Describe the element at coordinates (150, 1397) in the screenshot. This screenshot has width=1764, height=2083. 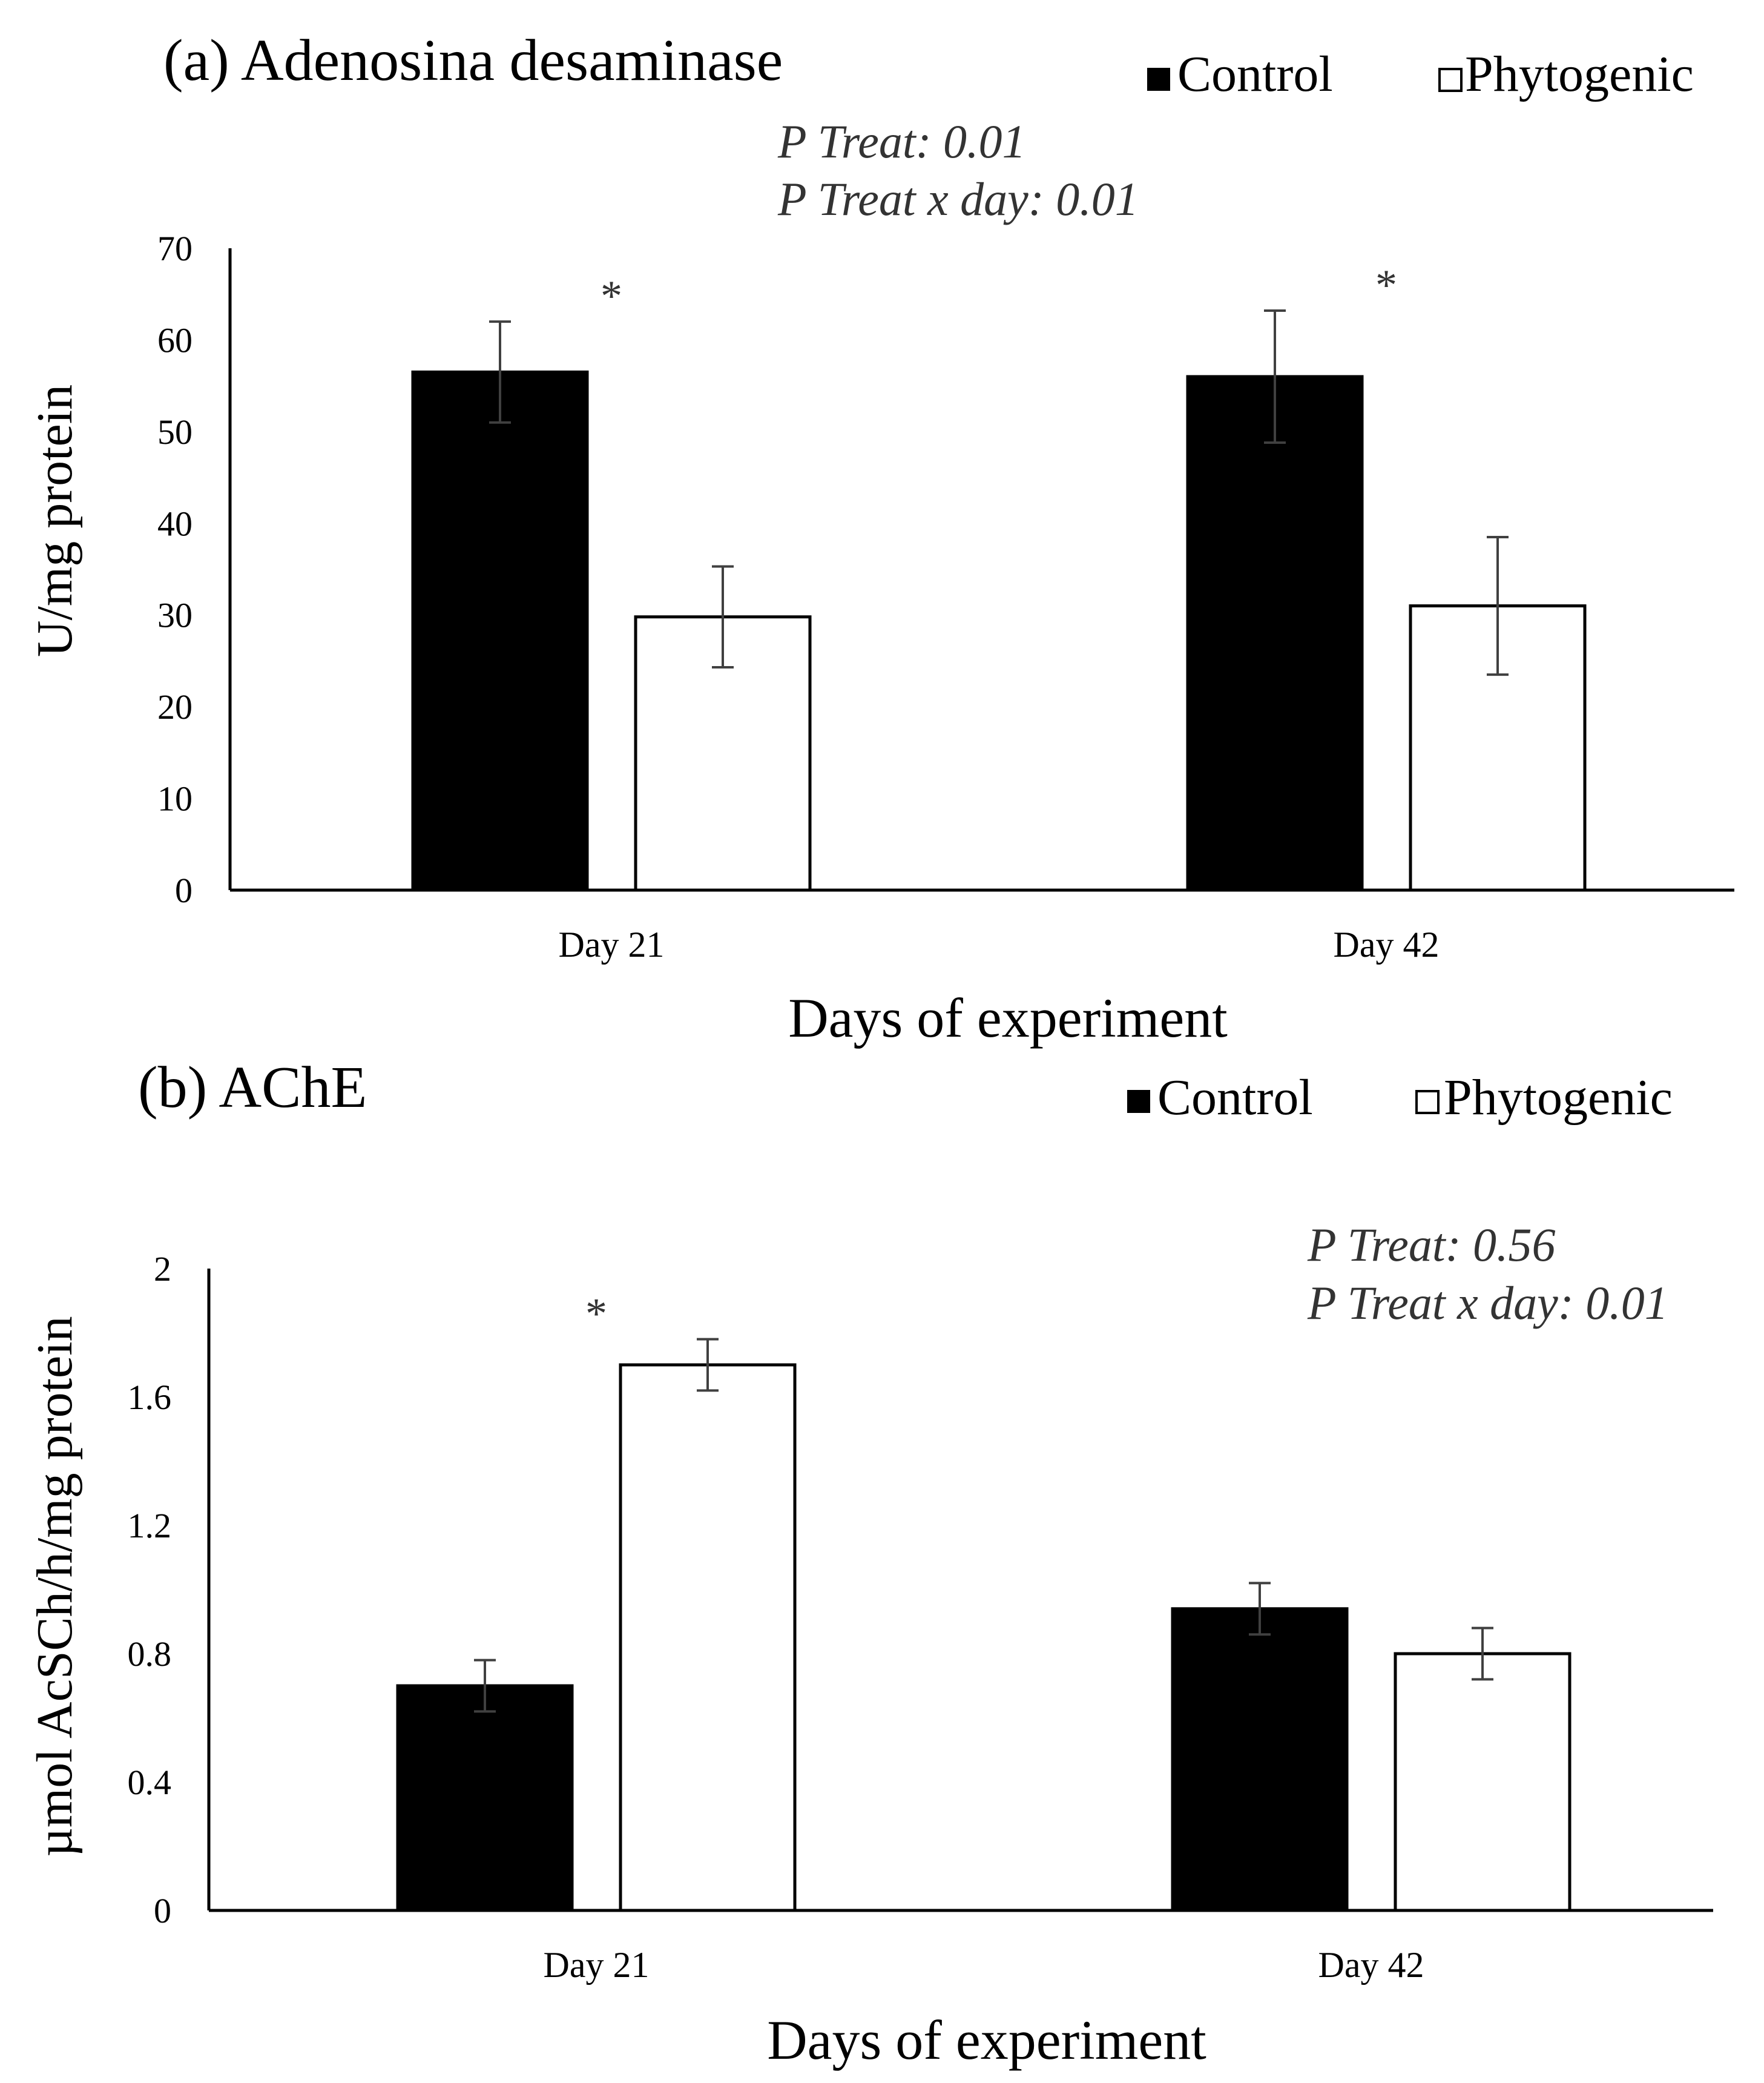
I see `y-tick-label: 1.6` at that location.